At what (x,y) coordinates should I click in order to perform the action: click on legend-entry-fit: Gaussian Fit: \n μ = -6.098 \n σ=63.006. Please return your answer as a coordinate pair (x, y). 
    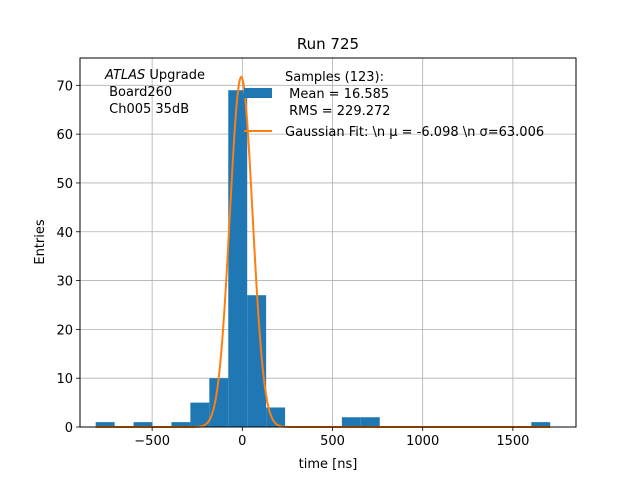
    Looking at the image, I should click on (414, 132).